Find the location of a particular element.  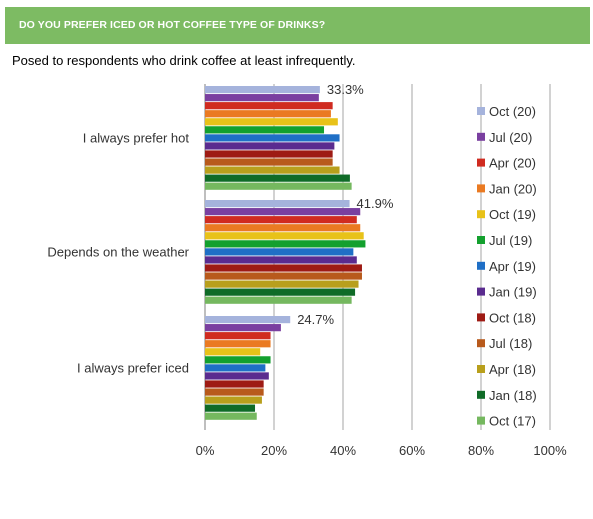

x-tick-label: 80% is located at coordinates (481, 450).